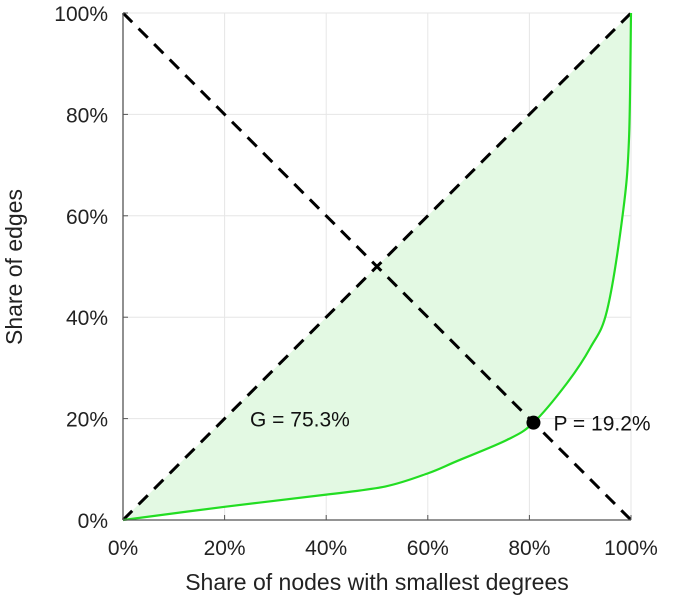 The width and height of the screenshot is (697, 600). Describe the element at coordinates (225, 548) in the screenshot. I see `x-tick-label: 20%` at that location.